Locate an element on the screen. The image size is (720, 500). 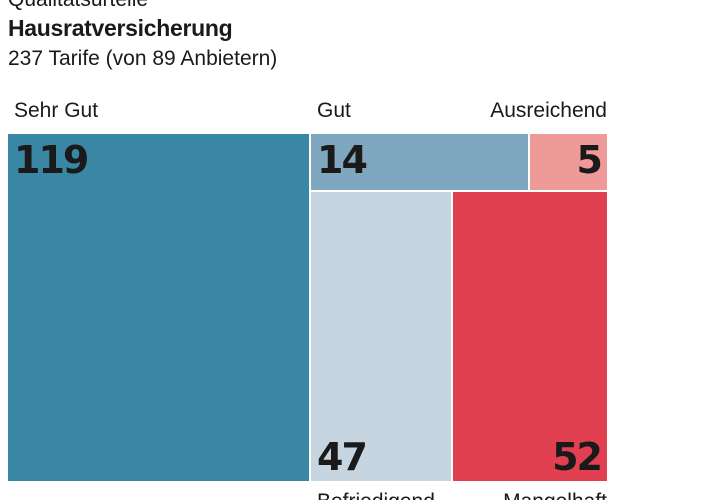
treemap-cell-gut: 14 is located at coordinates (419, 162).